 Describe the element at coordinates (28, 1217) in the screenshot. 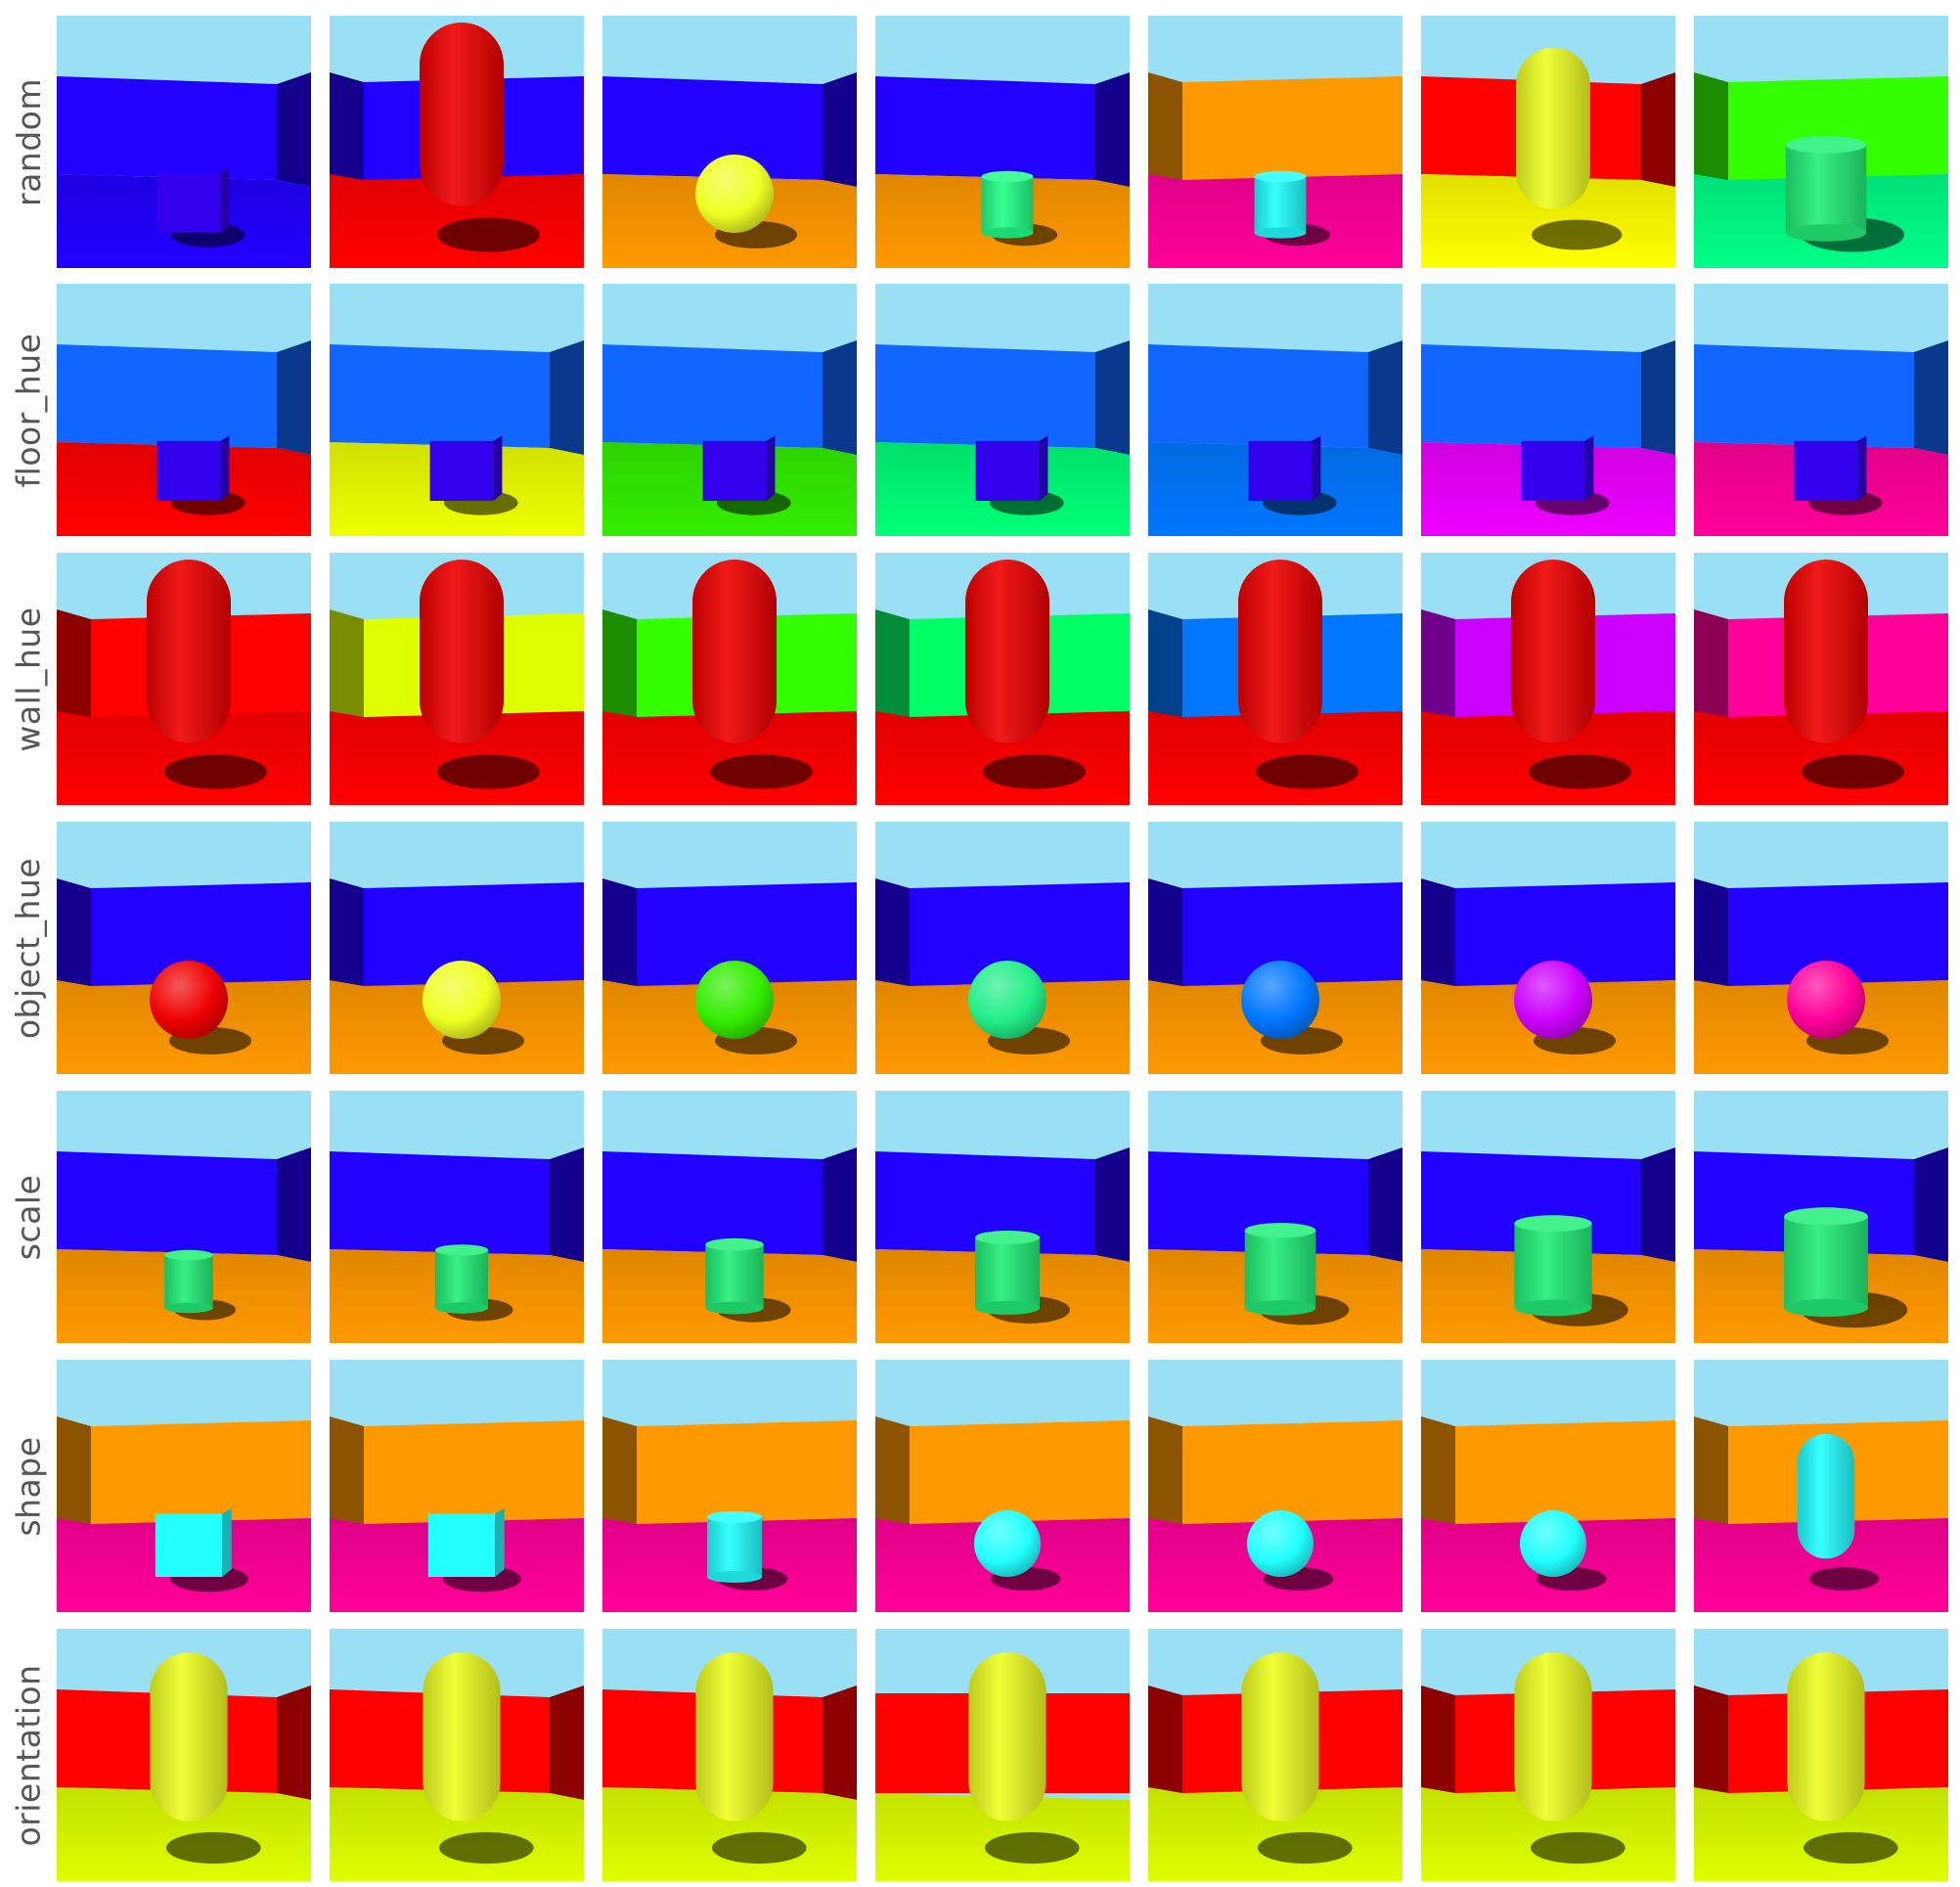

I see `row-label-scale: scale` at that location.